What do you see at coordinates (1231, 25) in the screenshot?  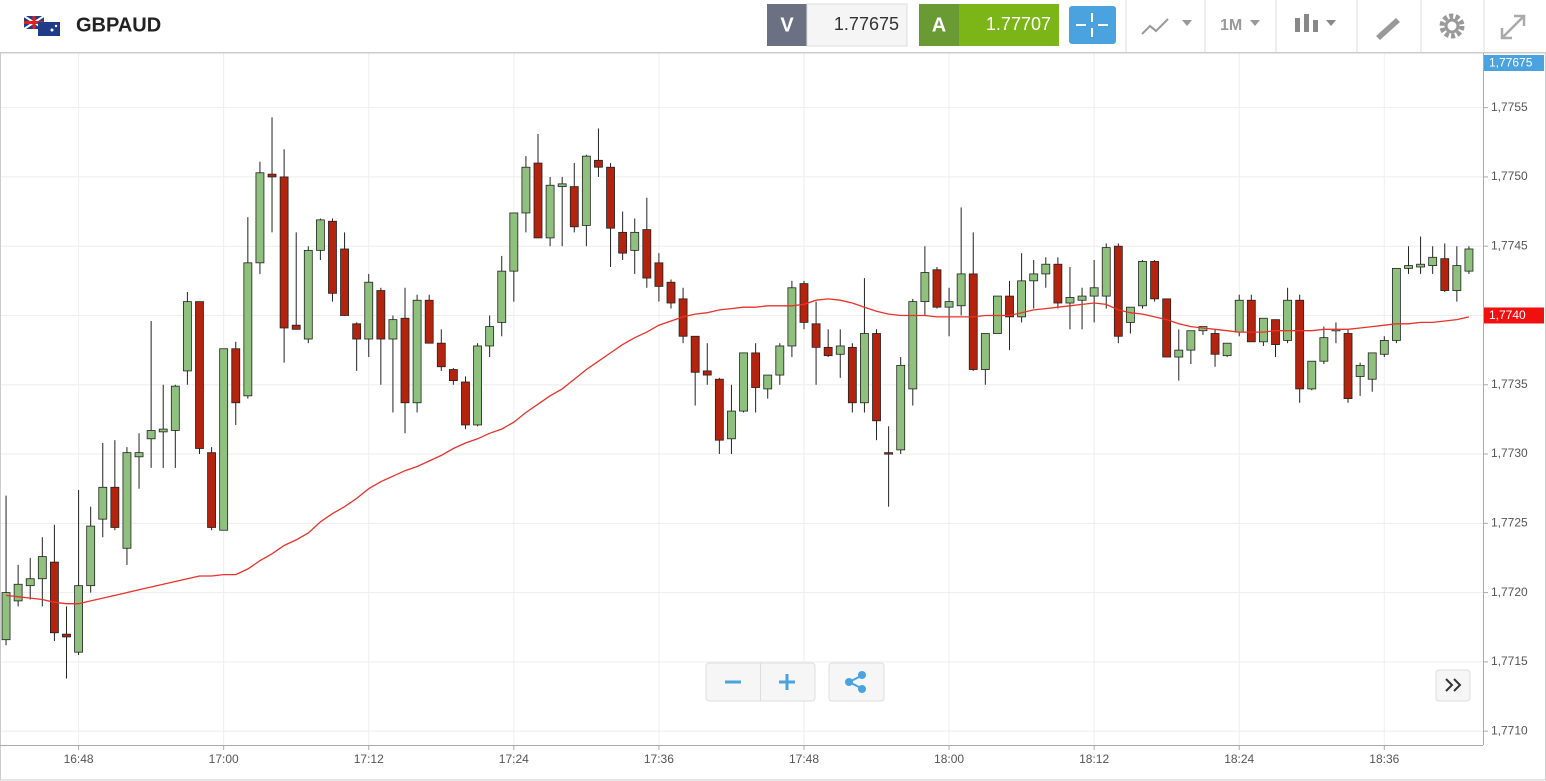 I see `timeframe-button: 1M` at bounding box center [1231, 25].